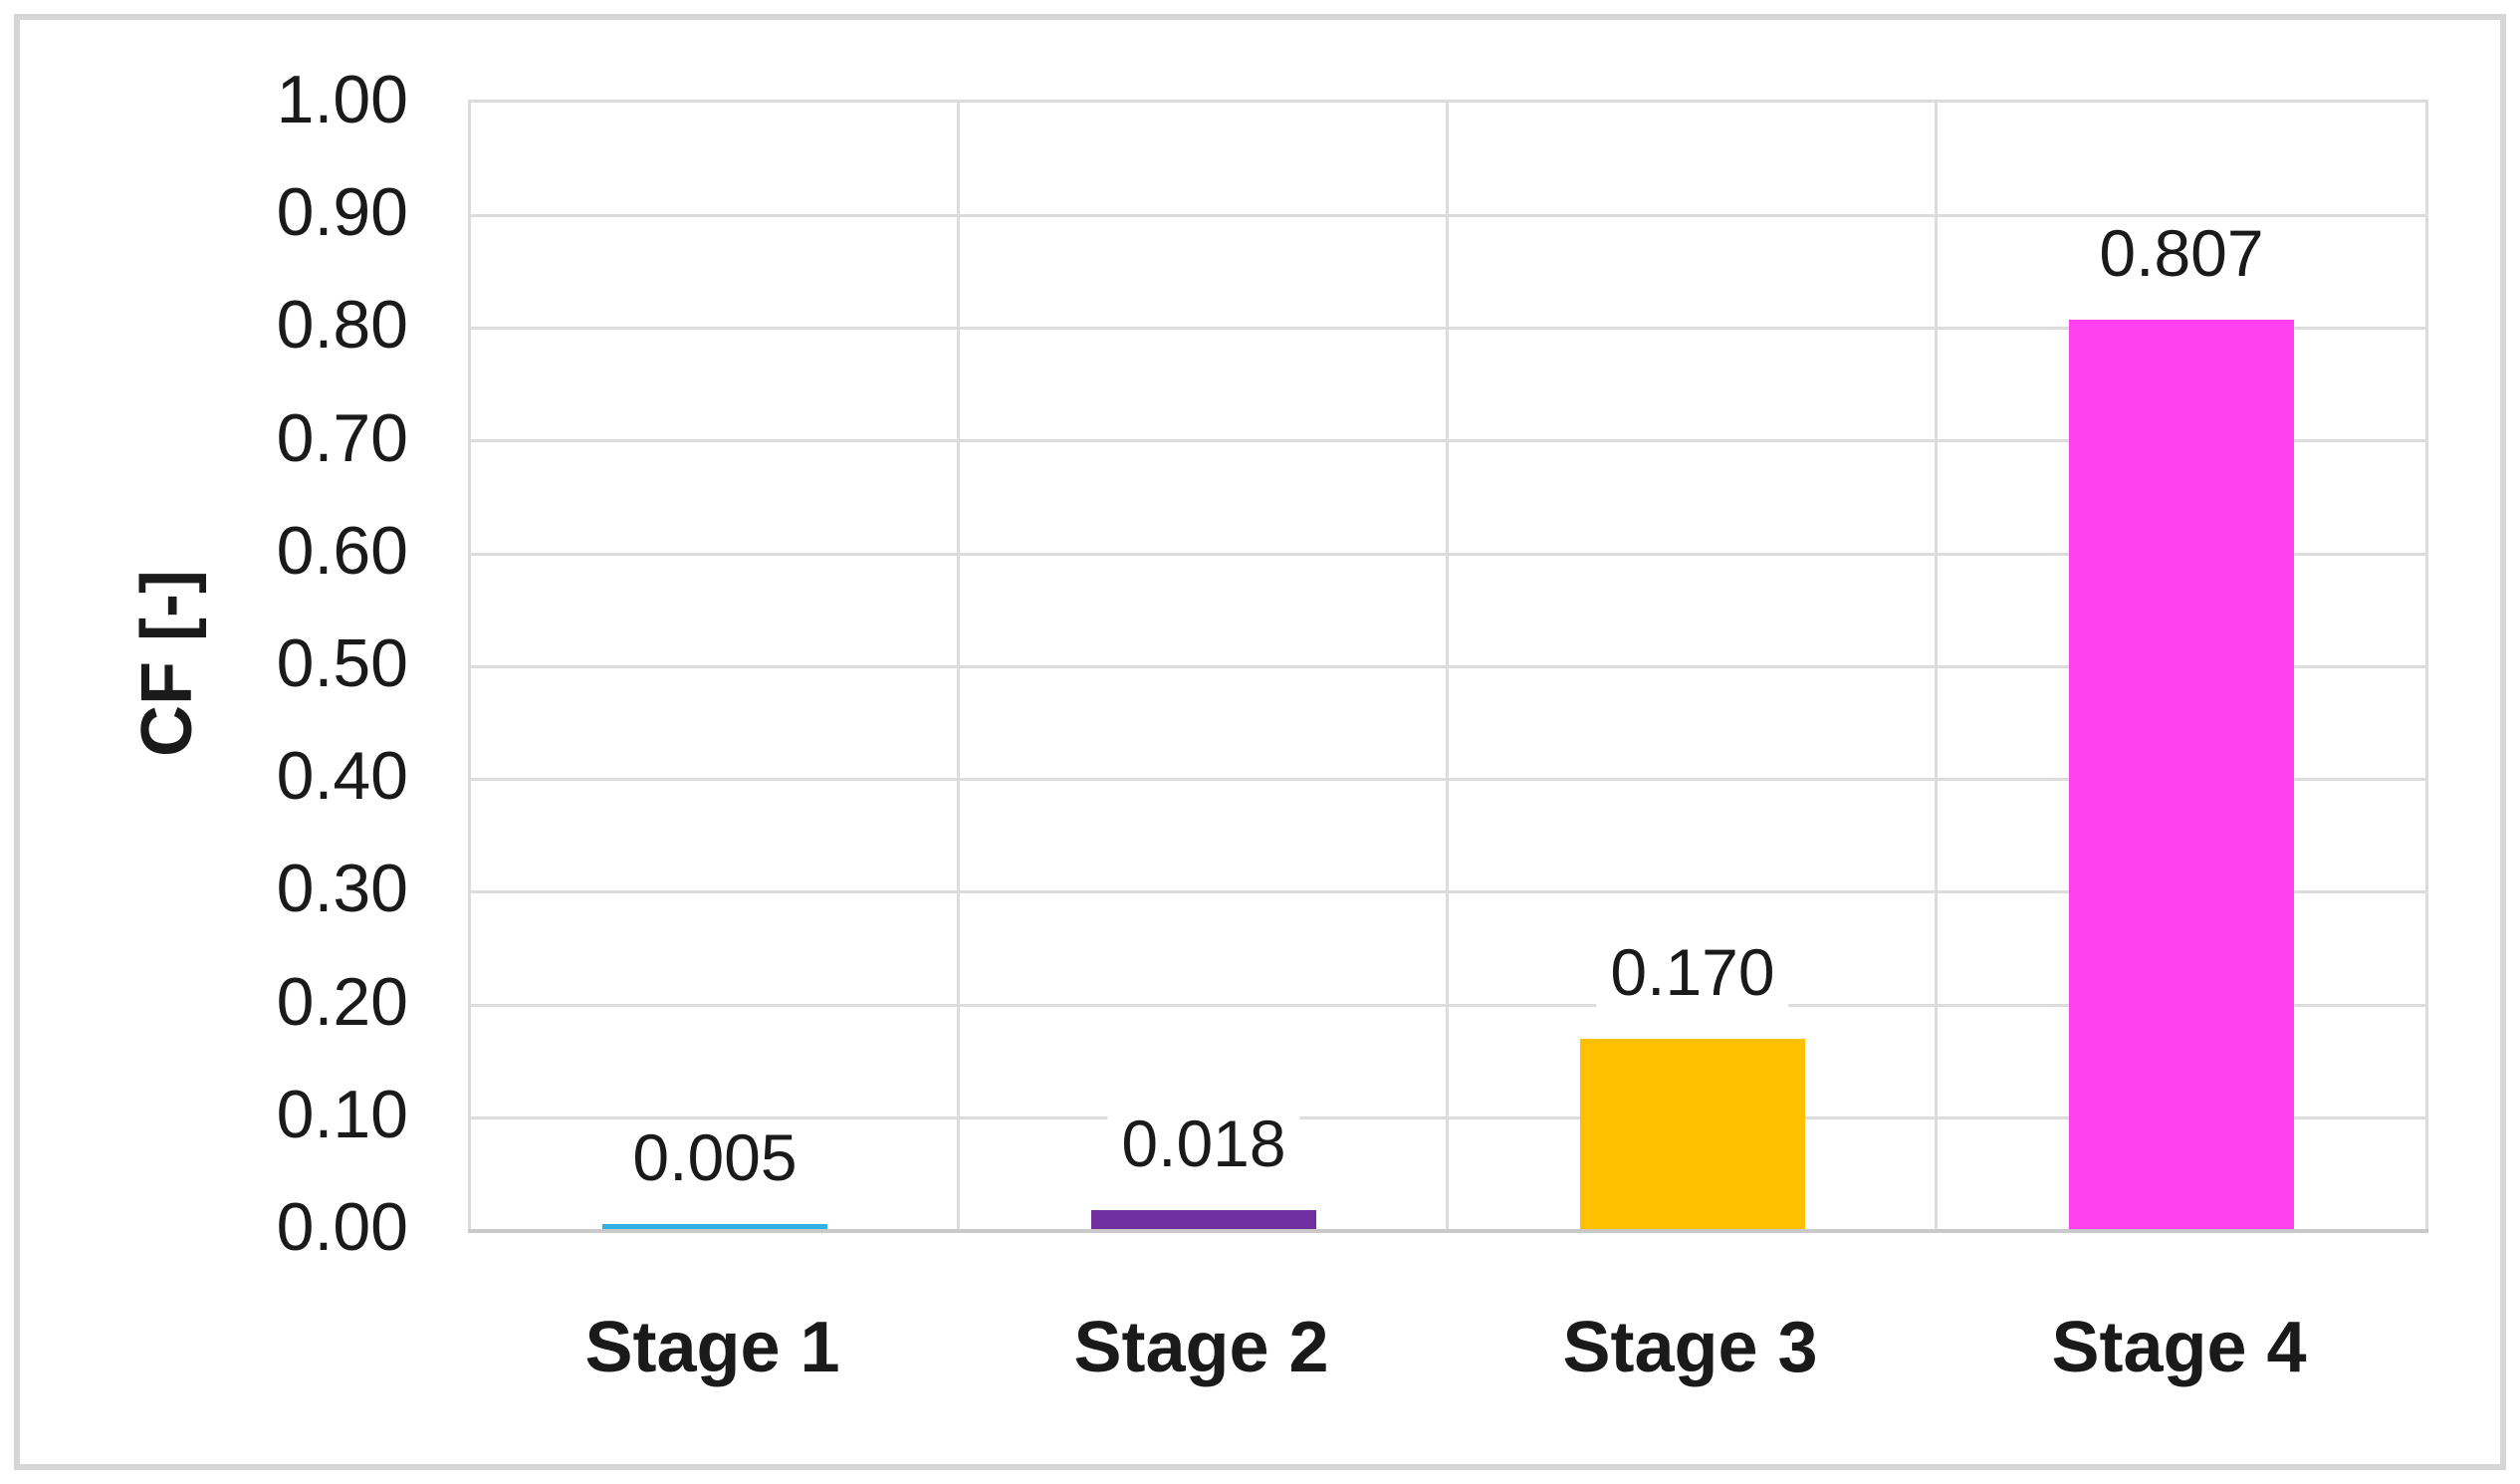 The width and height of the screenshot is (2520, 1484). What do you see at coordinates (342, 212) in the screenshot?
I see `y-tick-label: 0.90` at bounding box center [342, 212].